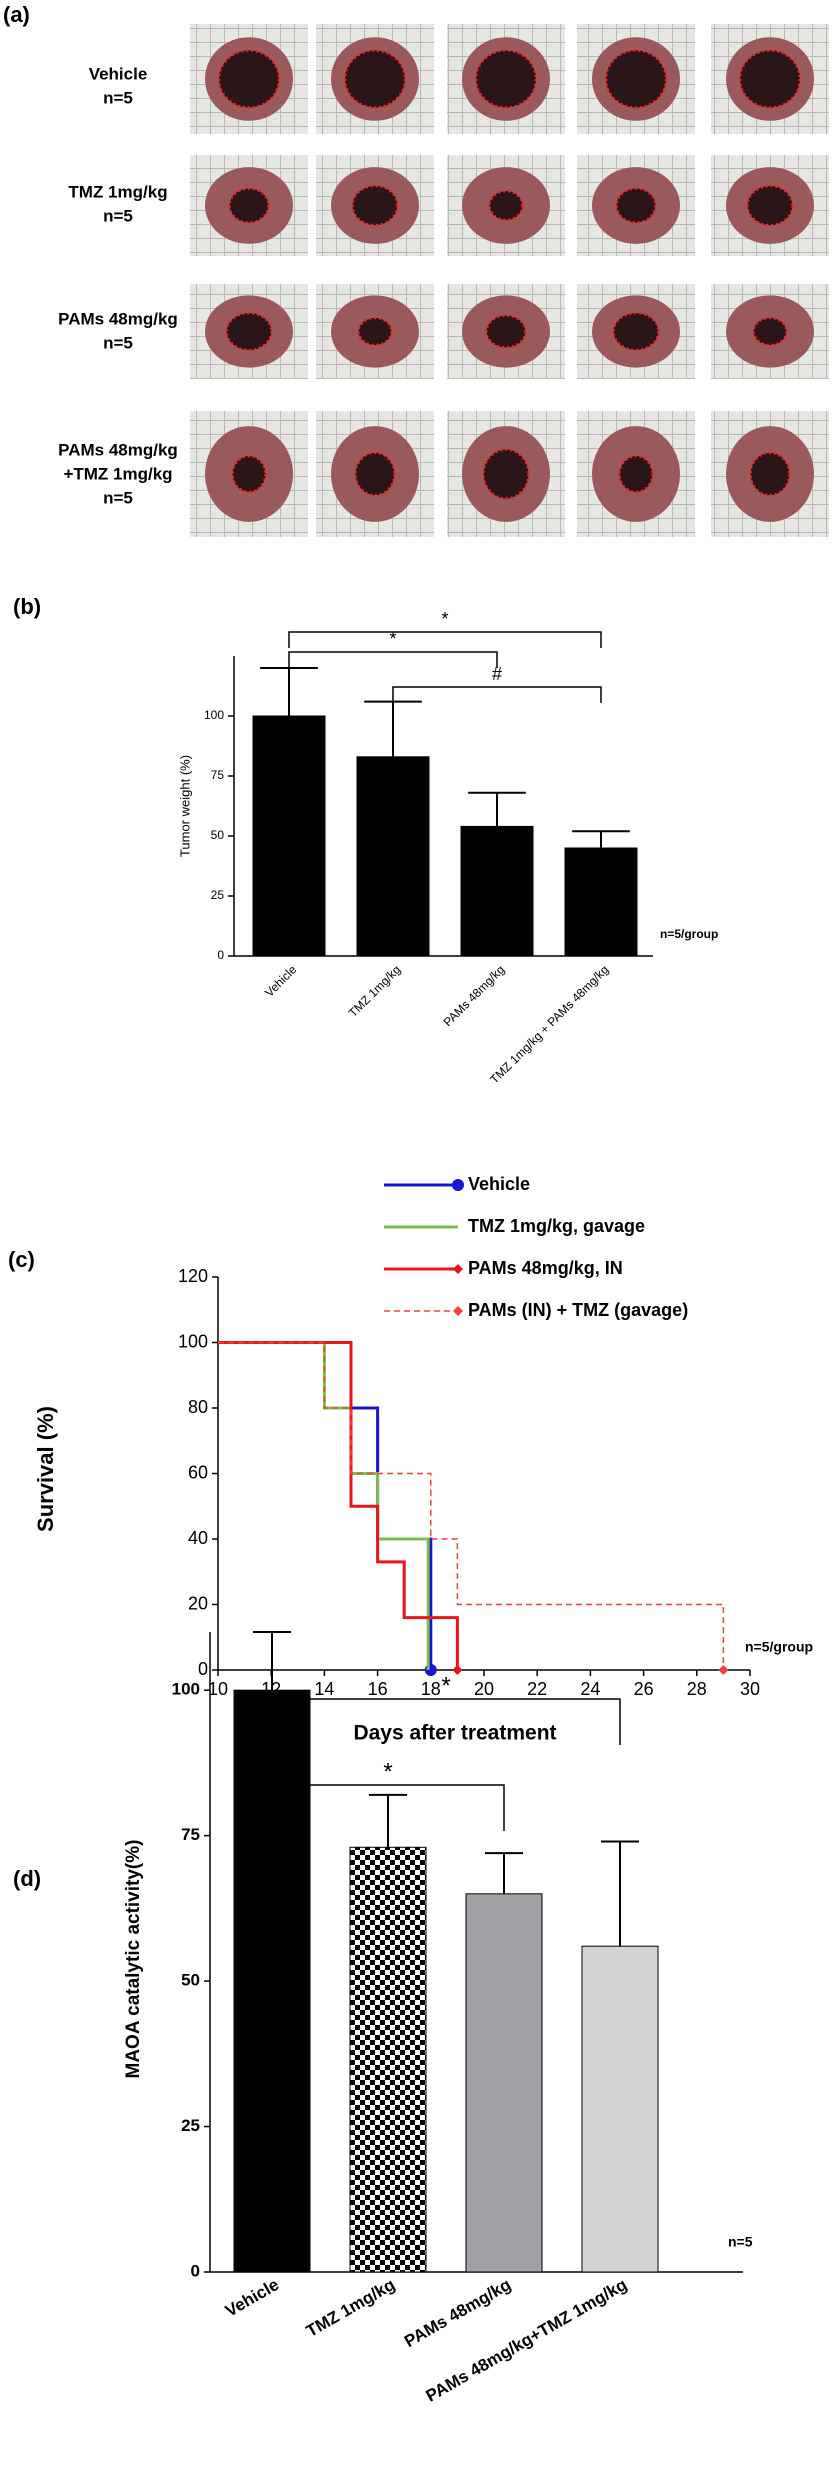  Describe the element at coordinates (750, 1689) in the screenshot. I see `x-tick-label: 30` at that location.